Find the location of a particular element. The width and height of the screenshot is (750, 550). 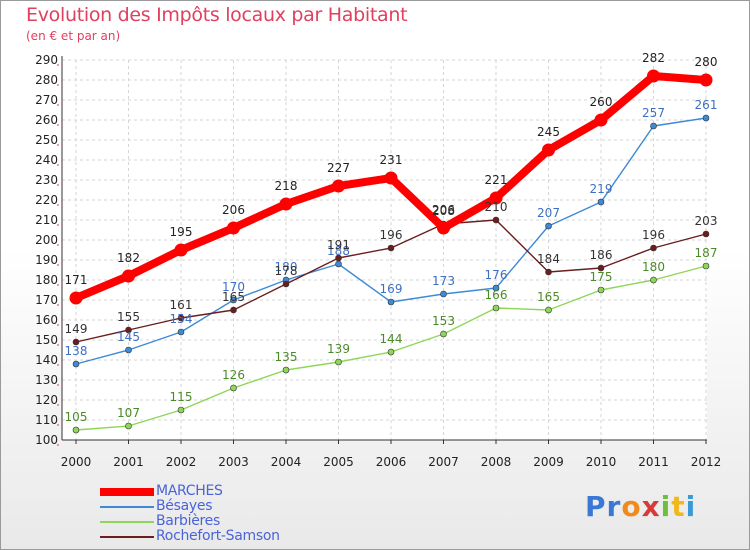

data-label: 182 is located at coordinates (128, 258).